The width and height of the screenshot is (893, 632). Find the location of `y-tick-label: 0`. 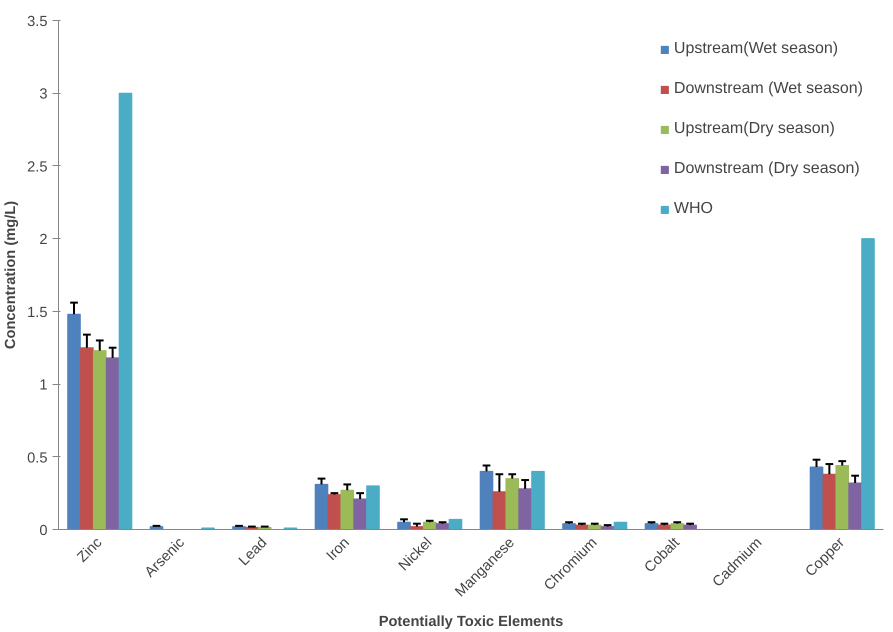

y-tick-label: 0 is located at coordinates (43, 531).